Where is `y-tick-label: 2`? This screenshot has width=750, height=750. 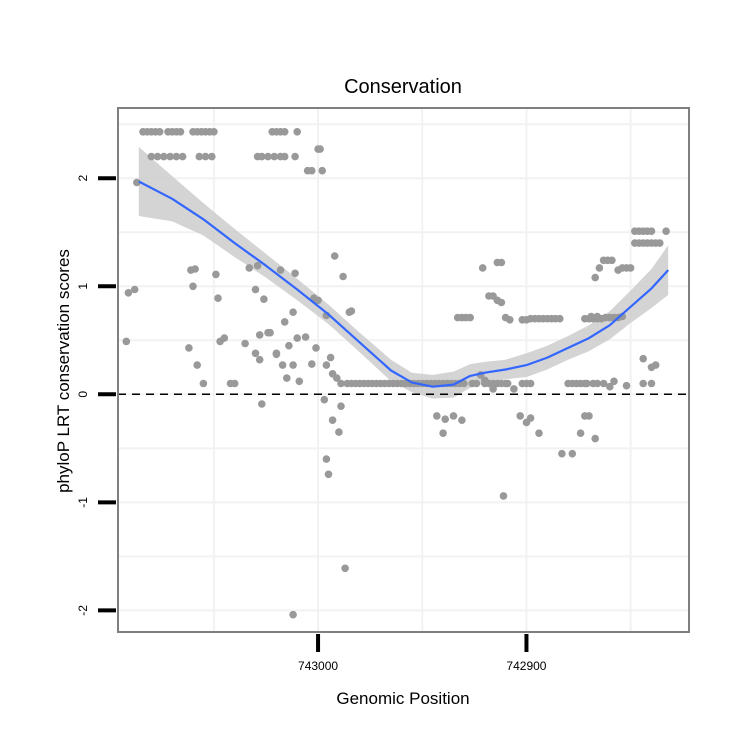
y-tick-label: 2 is located at coordinates (83, 178).